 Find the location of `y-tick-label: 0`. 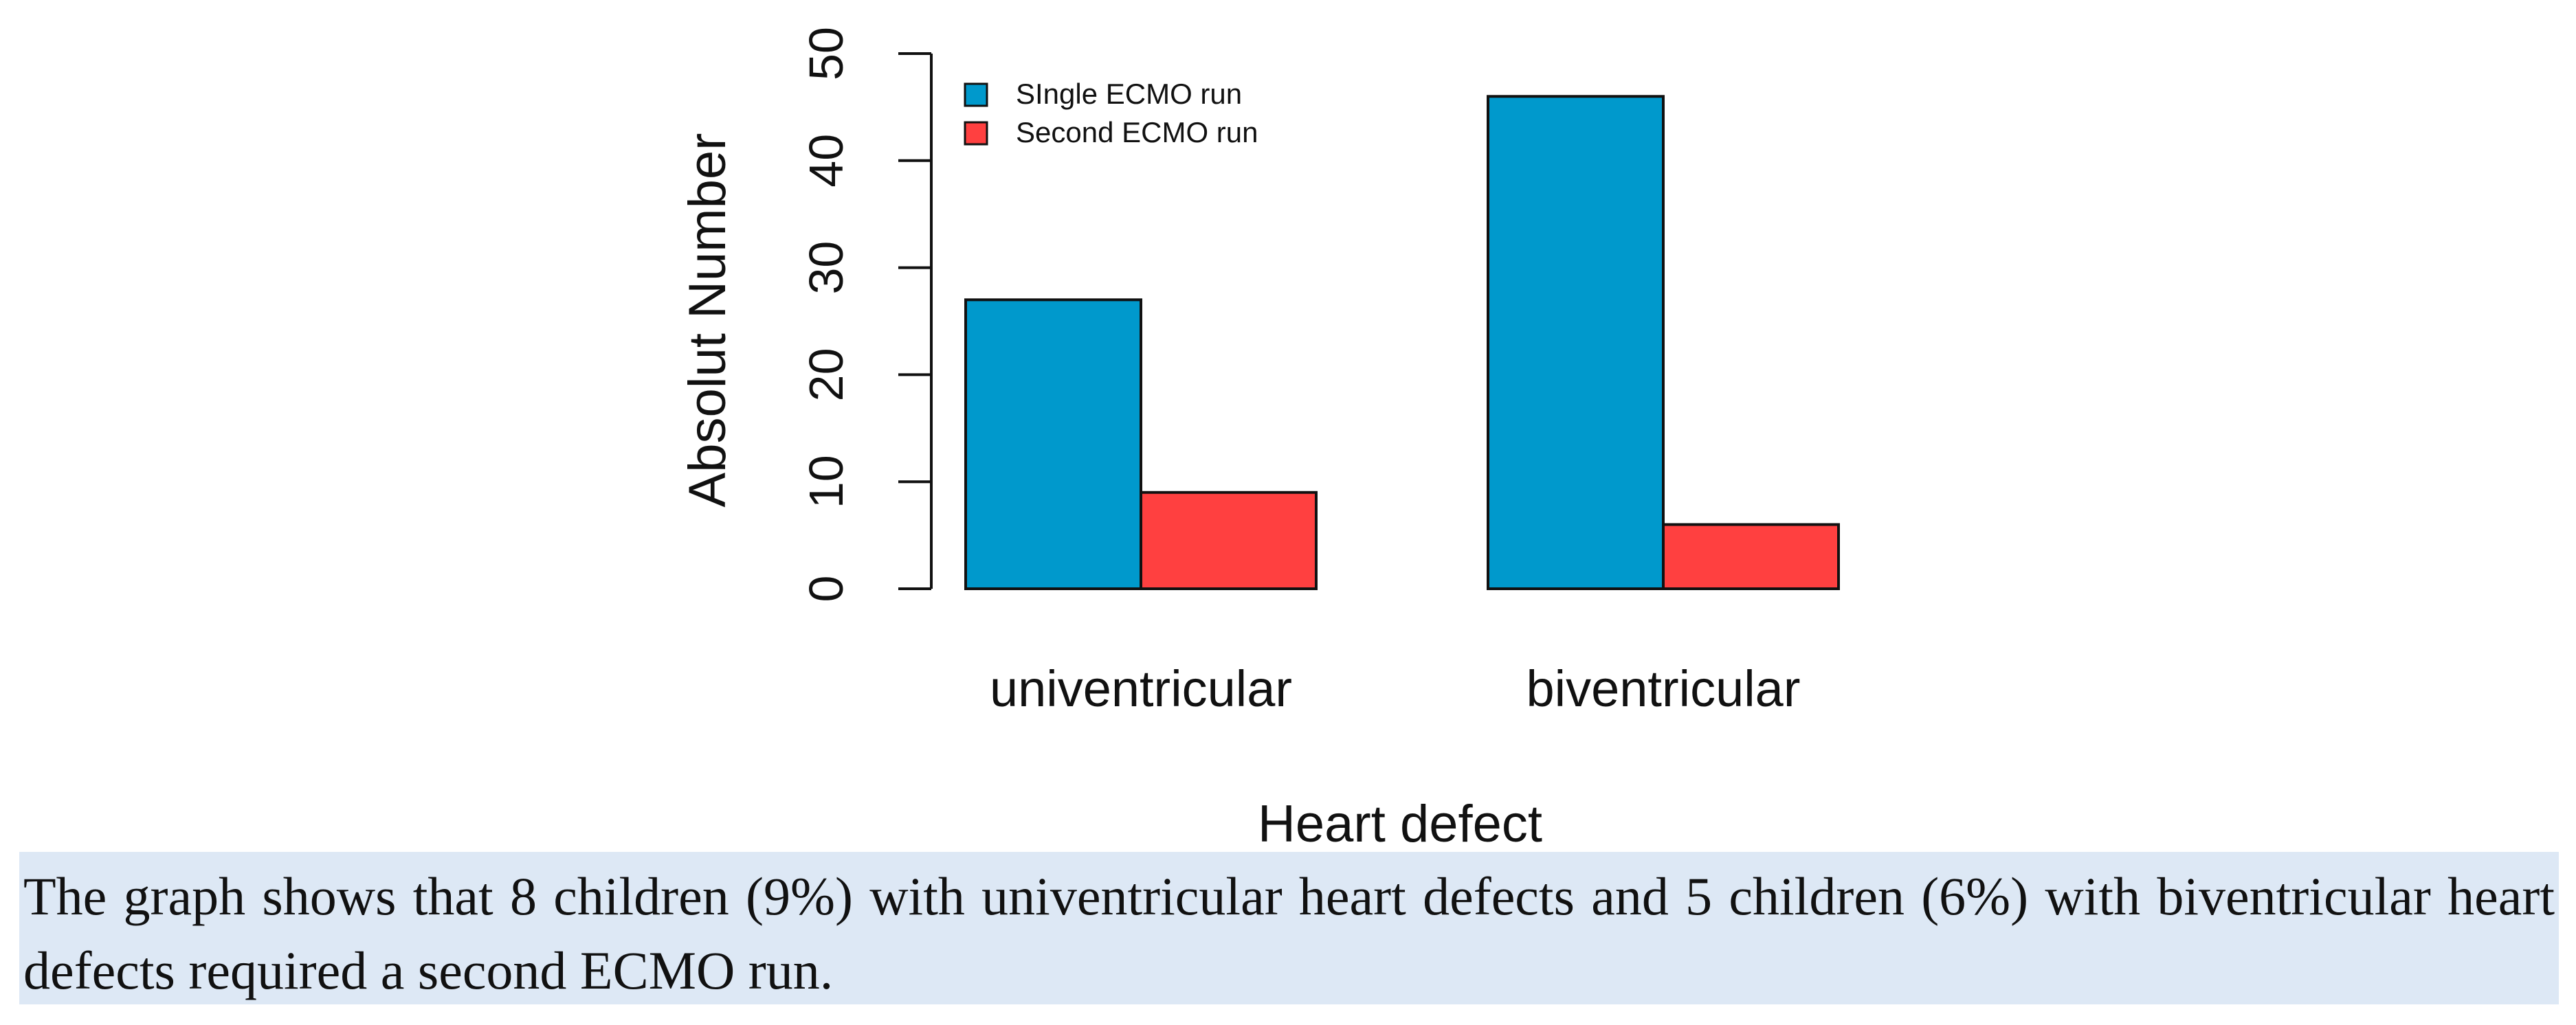

y-tick-label: 0 is located at coordinates (826, 589).